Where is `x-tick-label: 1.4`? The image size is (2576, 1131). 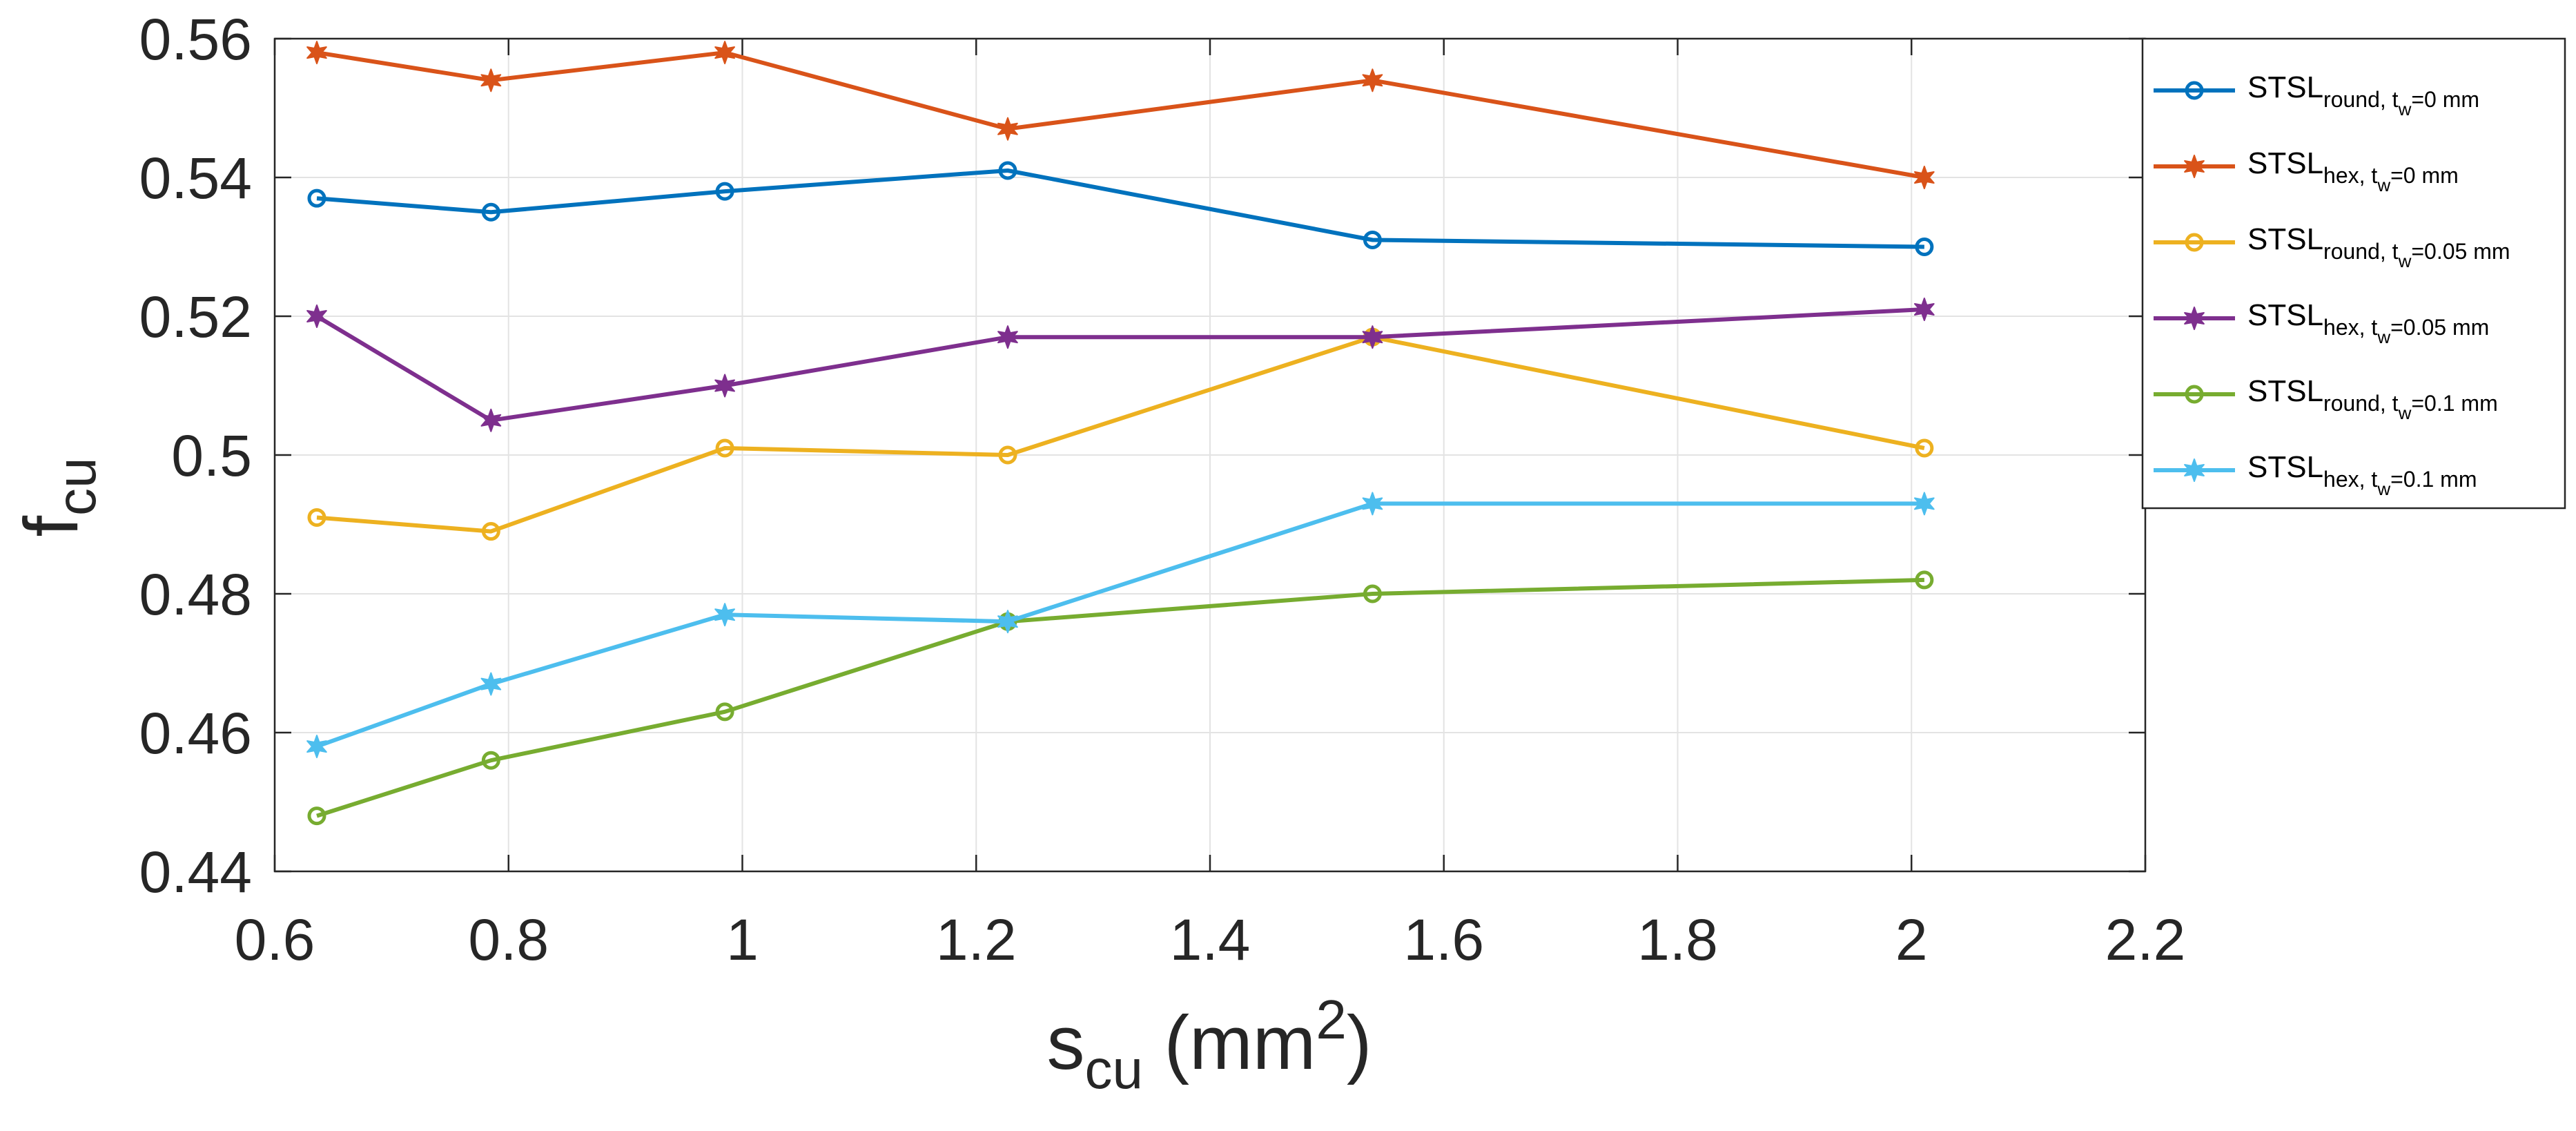
x-tick-label: 1.4 is located at coordinates (1210, 939).